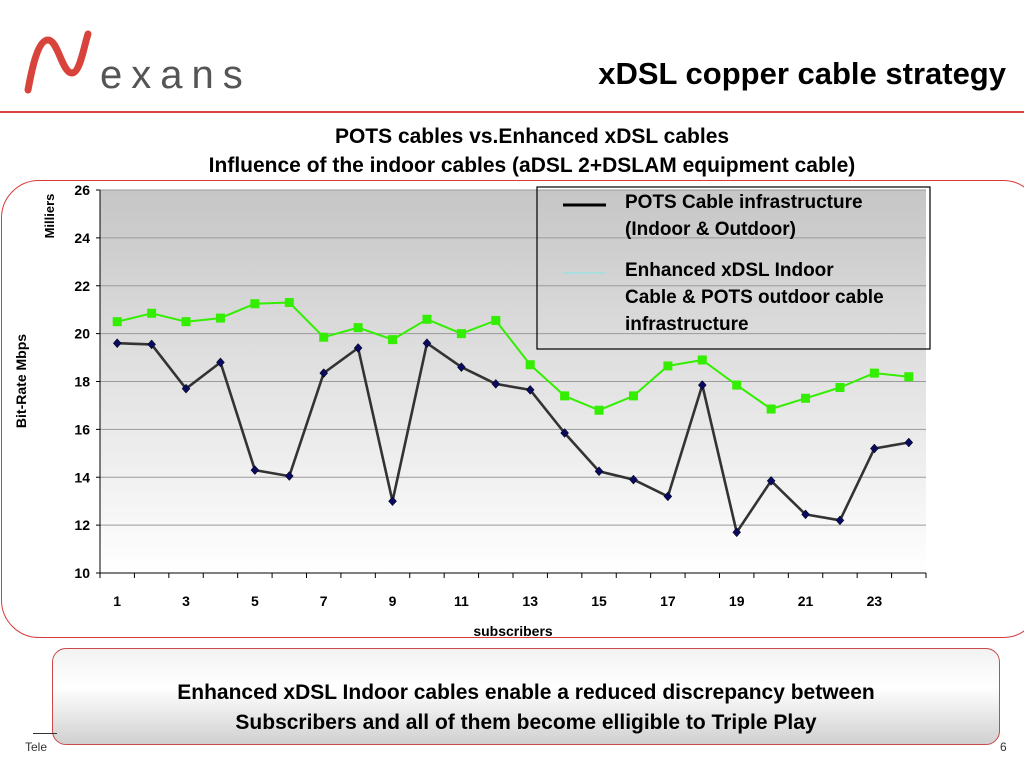 The width and height of the screenshot is (1024, 768). What do you see at coordinates (82, 382) in the screenshot?
I see `y-tick-label: 18` at bounding box center [82, 382].